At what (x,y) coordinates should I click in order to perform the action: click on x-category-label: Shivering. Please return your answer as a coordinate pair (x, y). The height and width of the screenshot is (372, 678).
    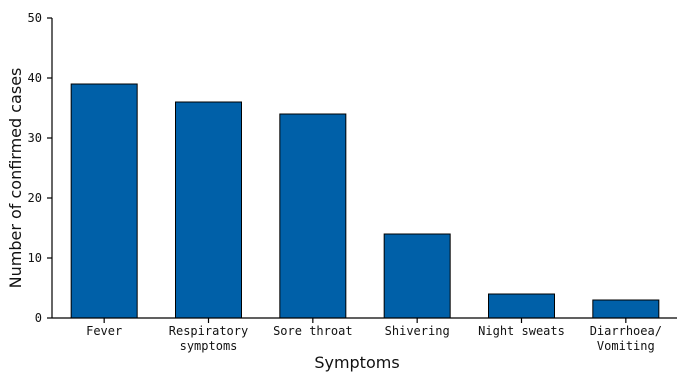
    Looking at the image, I should click on (417, 331).